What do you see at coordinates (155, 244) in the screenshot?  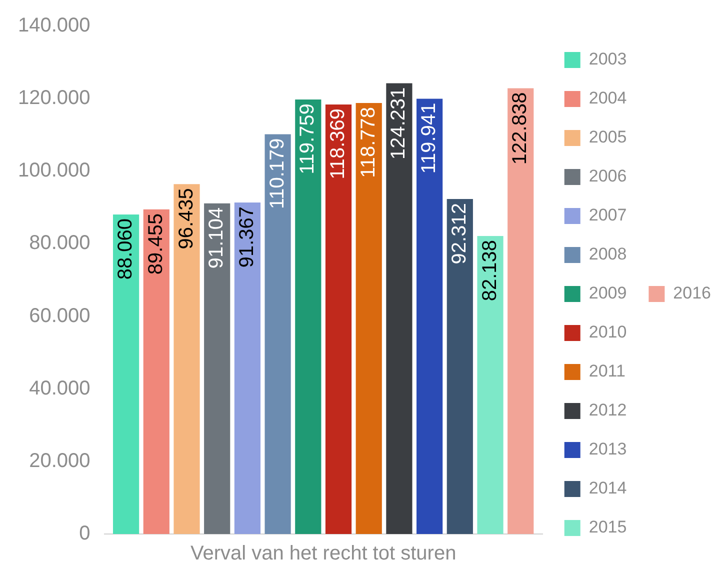 I see `data-label: 89.455` at bounding box center [155, 244].